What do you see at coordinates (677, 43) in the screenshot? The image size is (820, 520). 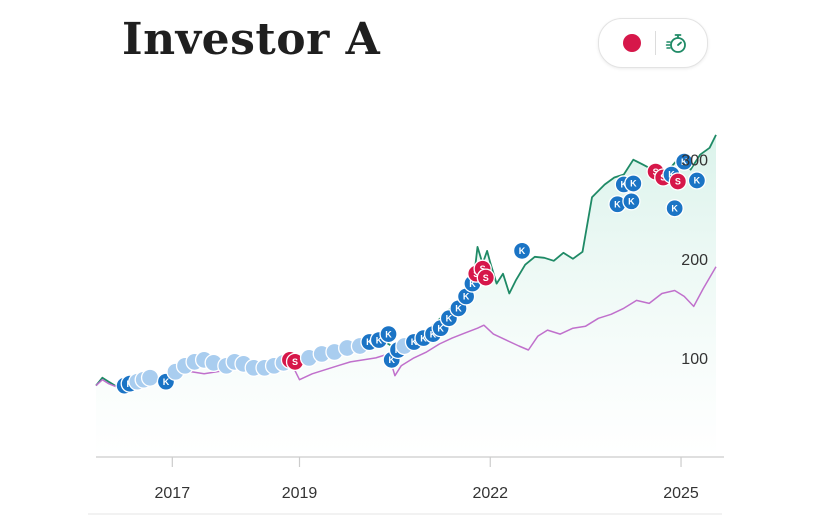 I see `stopwatch-icon` at bounding box center [677, 43].